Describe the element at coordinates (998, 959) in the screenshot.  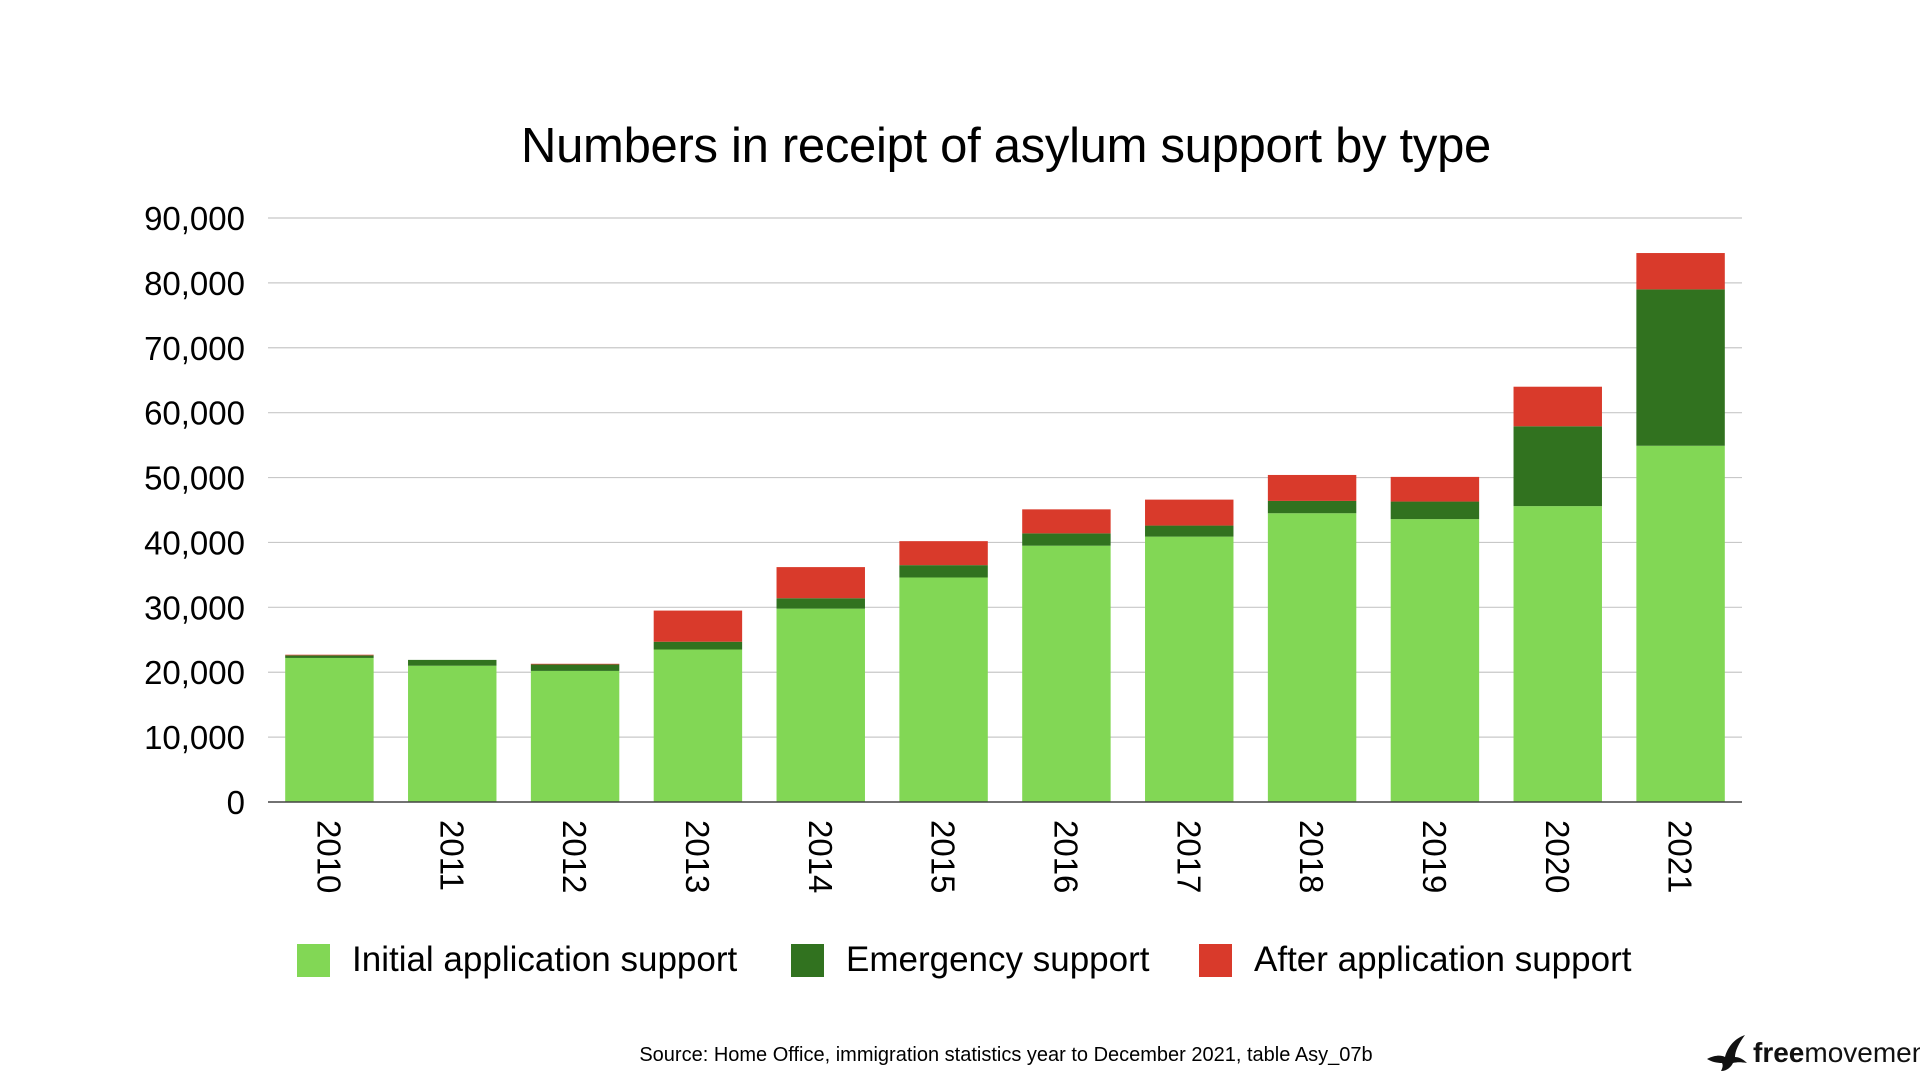
I see `legend-label-emergency: Emergency support` at that location.